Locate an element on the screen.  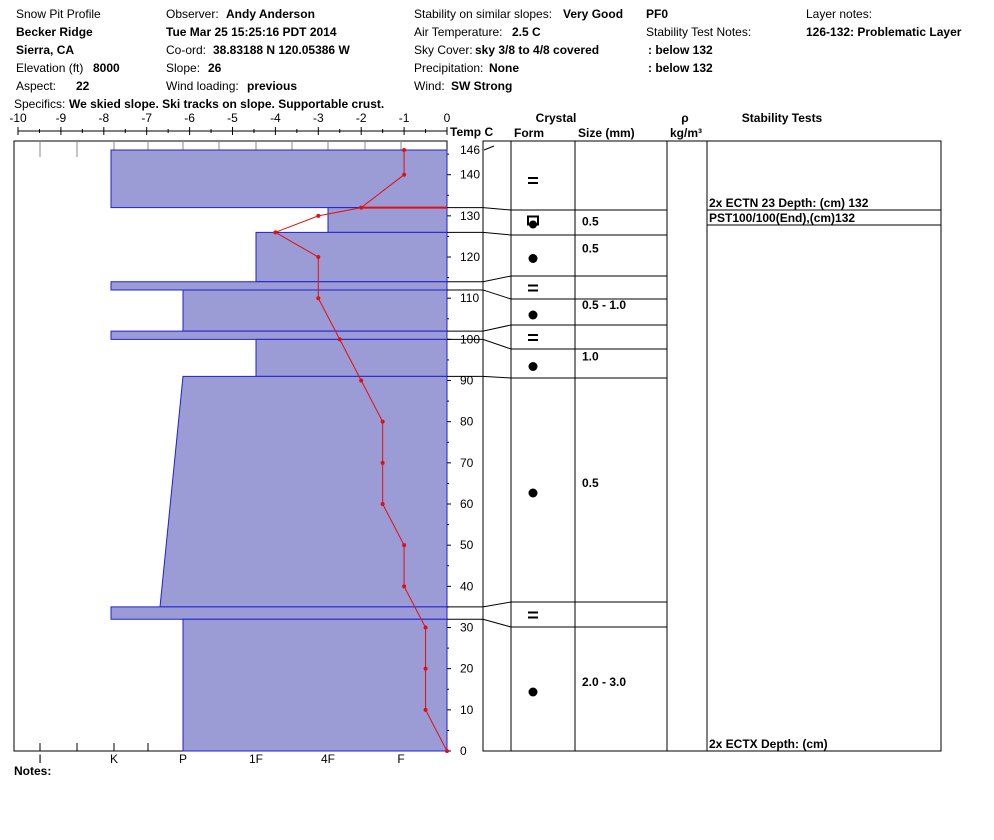
depth-tick-label: 140 is located at coordinates (470, 175).